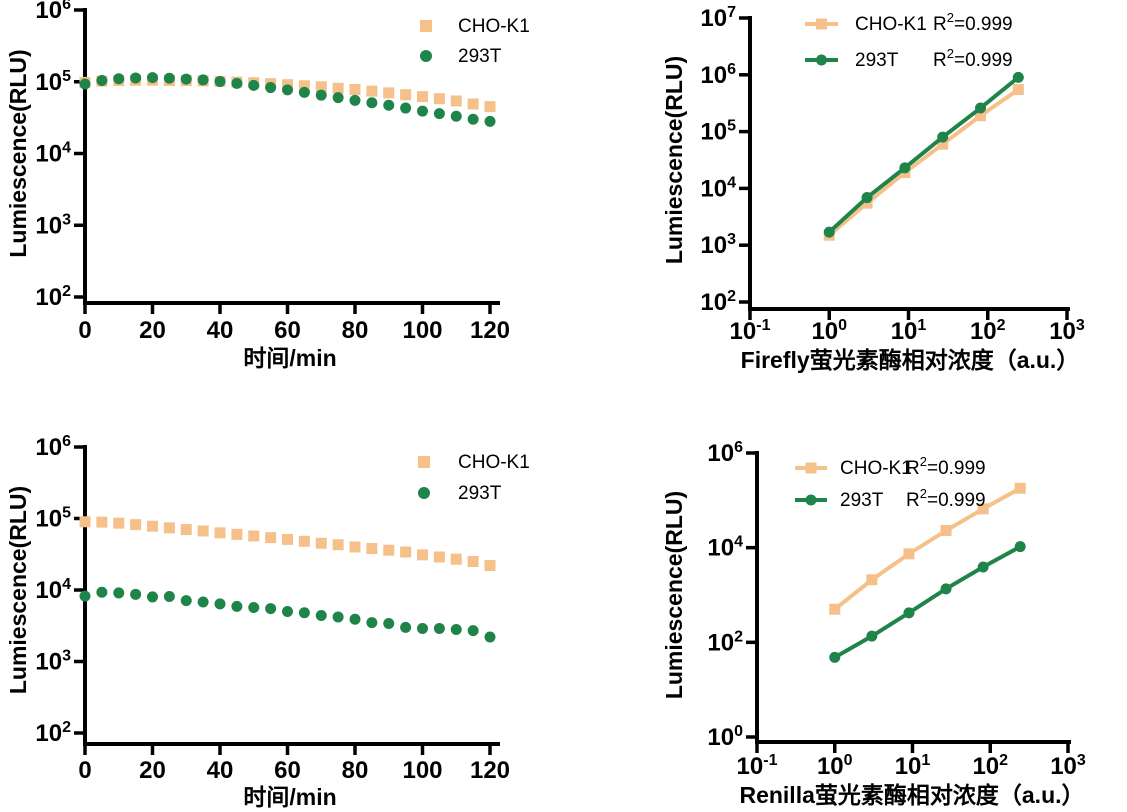 This screenshot has width=1127, height=812. I want to click on x-axis-title: Firefly萤光素酶相对浓度（a.u.）, so click(910, 360).